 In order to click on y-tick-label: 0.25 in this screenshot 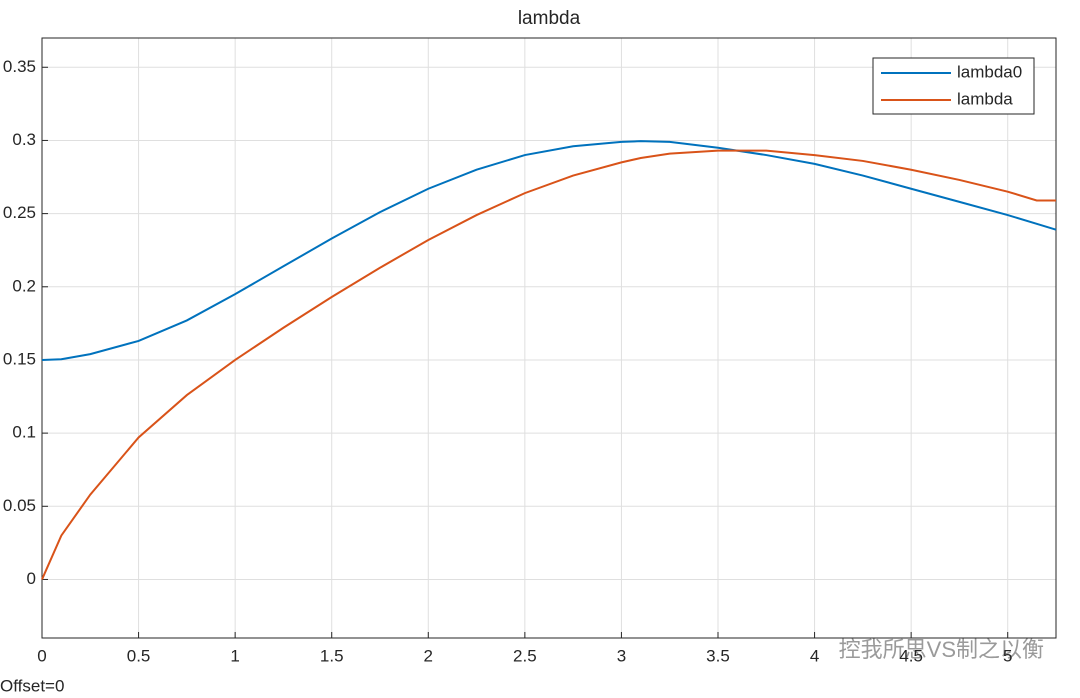, I will do `click(19, 212)`.